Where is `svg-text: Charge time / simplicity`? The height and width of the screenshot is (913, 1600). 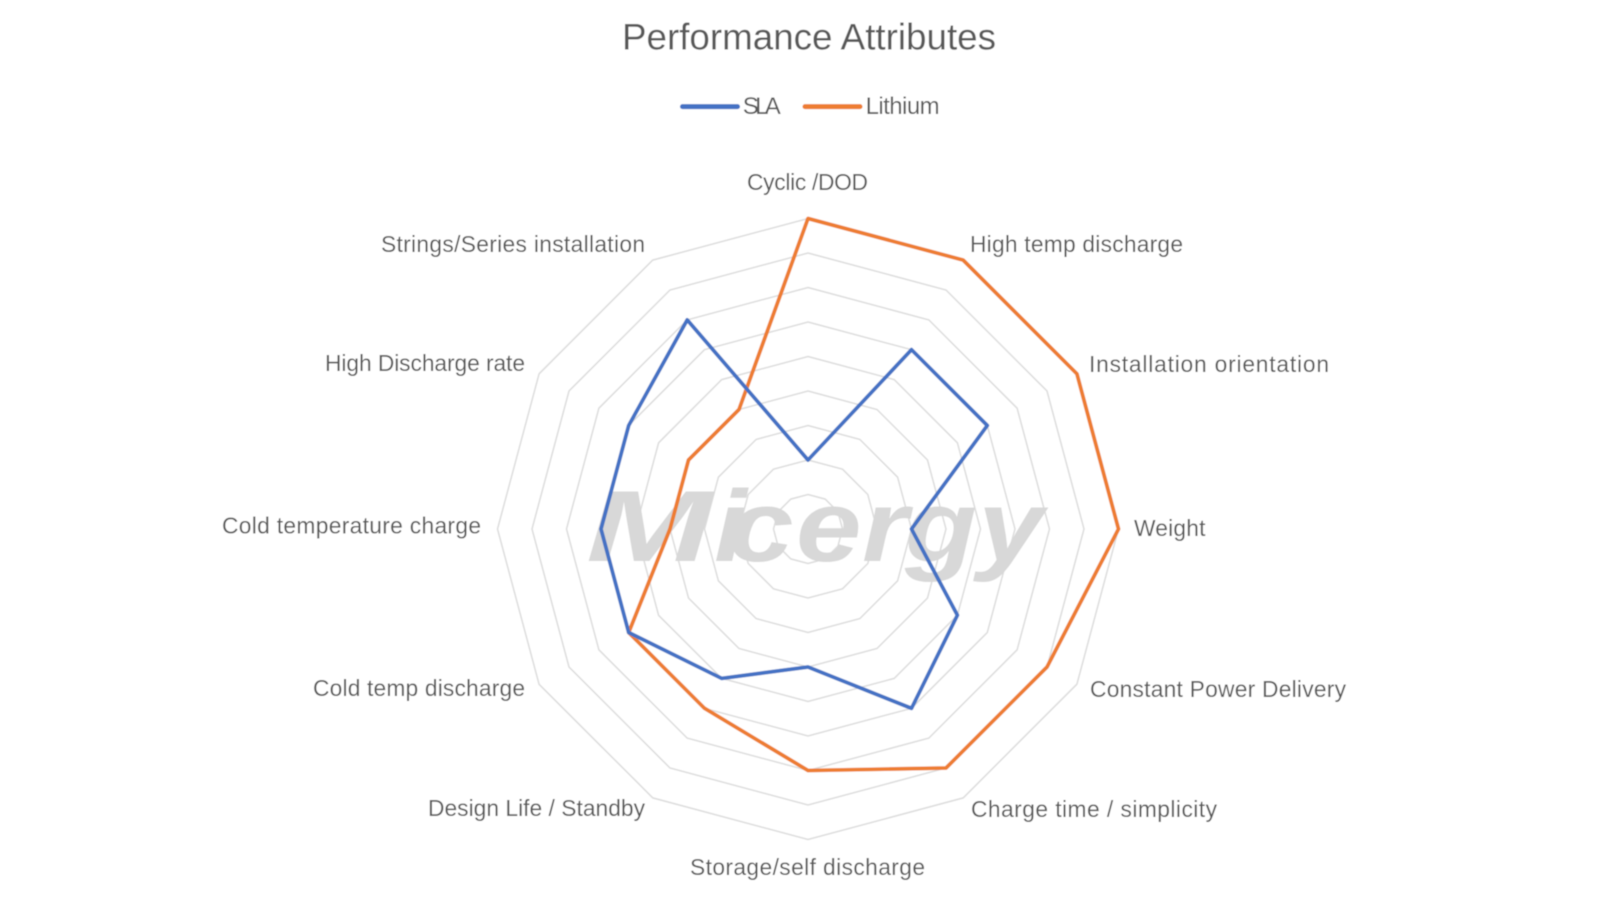
svg-text: Charge time / simplicity is located at coordinates (1094, 809).